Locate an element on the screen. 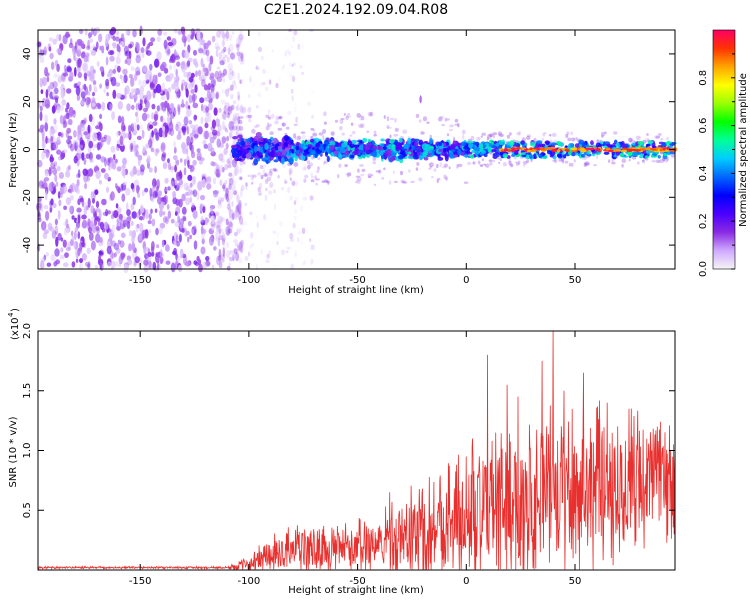 The width and height of the screenshot is (750, 604). x-tick-label: 50 is located at coordinates (575, 280).